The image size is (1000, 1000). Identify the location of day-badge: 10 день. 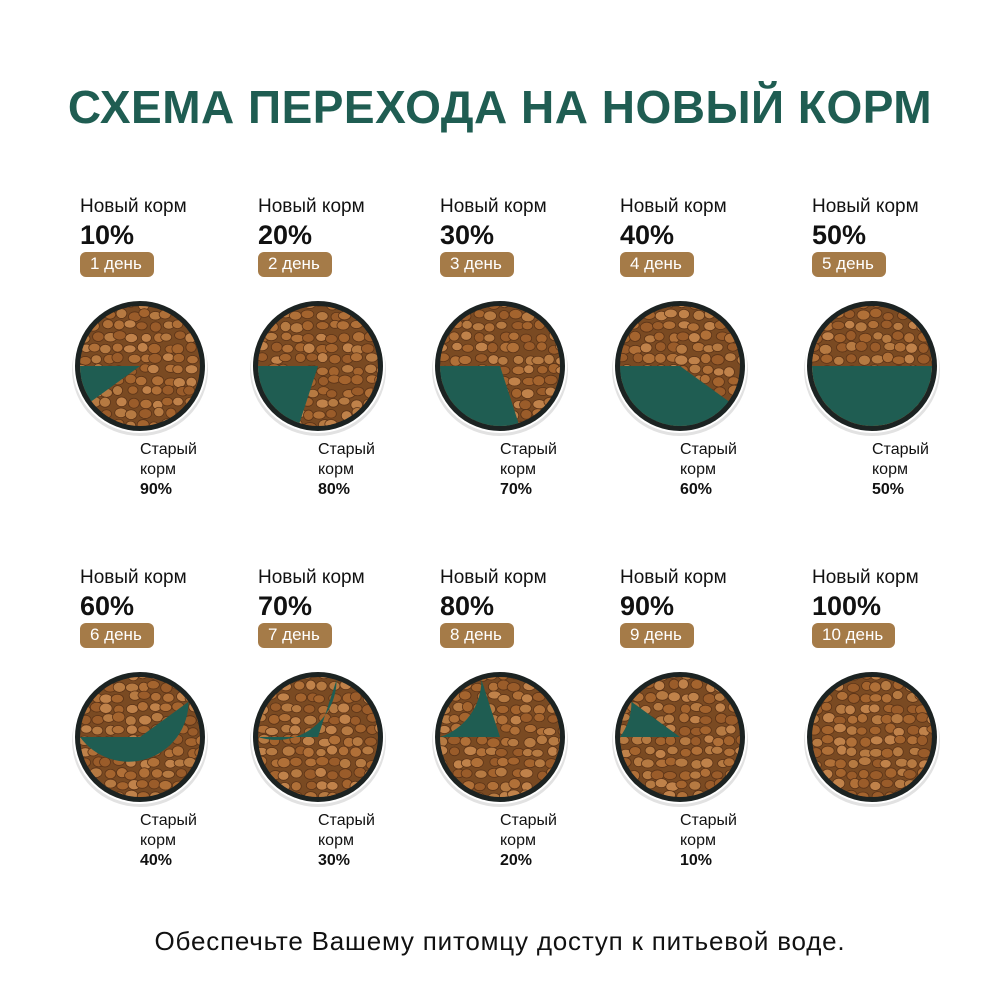
(854, 635).